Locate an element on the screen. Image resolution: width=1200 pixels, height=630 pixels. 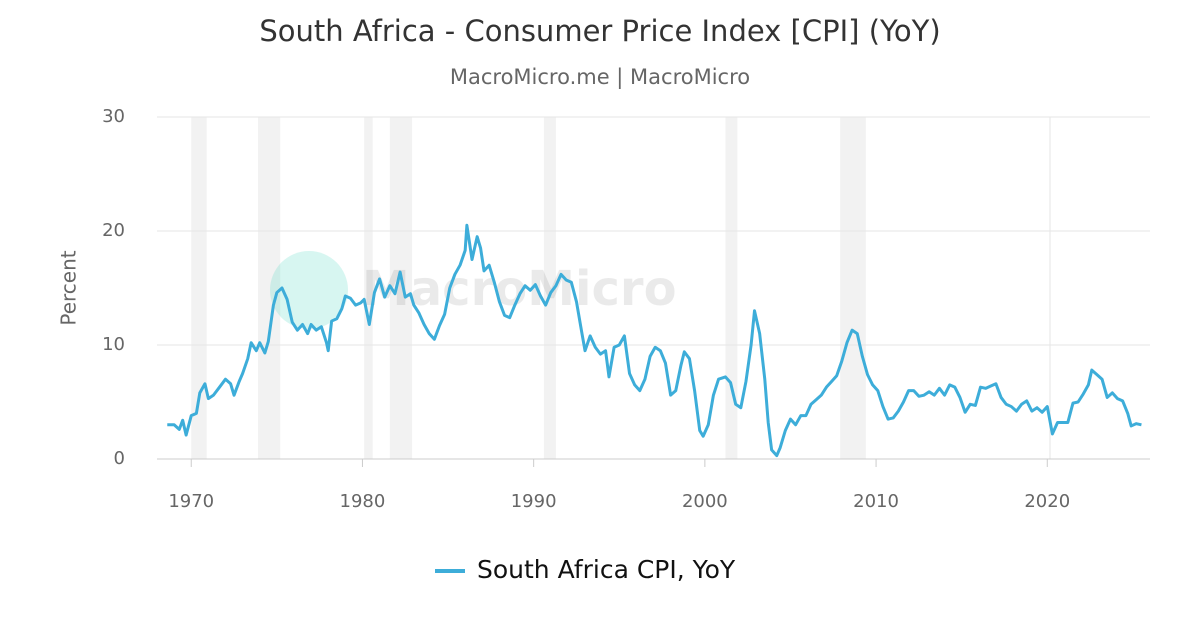
y-tick-label: 20 is located at coordinates (113, 230).